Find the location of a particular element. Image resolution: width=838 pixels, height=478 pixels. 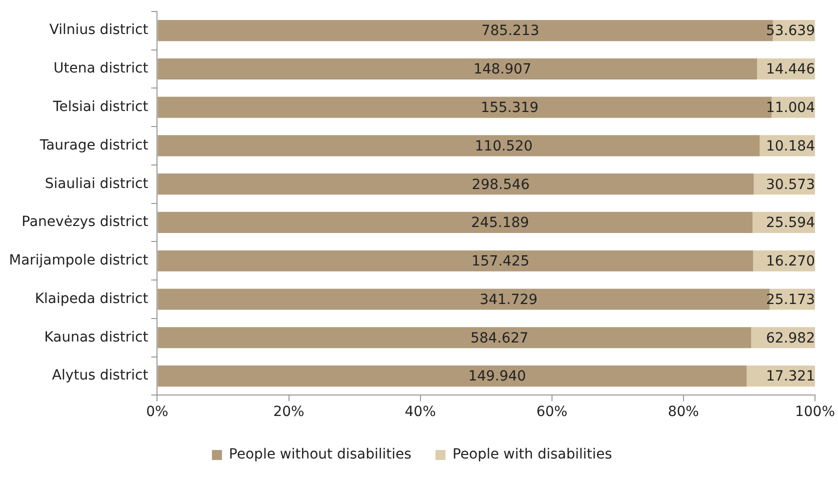

annotation: 298.546 is located at coordinates (501, 184).